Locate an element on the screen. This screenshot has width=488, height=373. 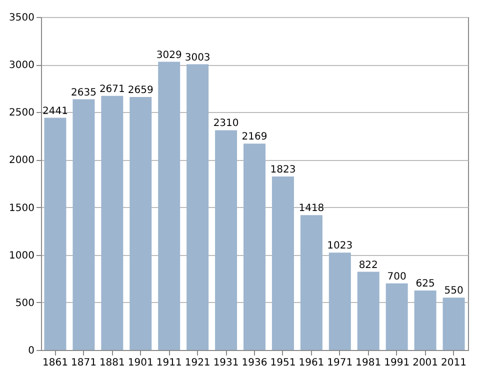
x-tick-label: 1981 is located at coordinates (369, 363).